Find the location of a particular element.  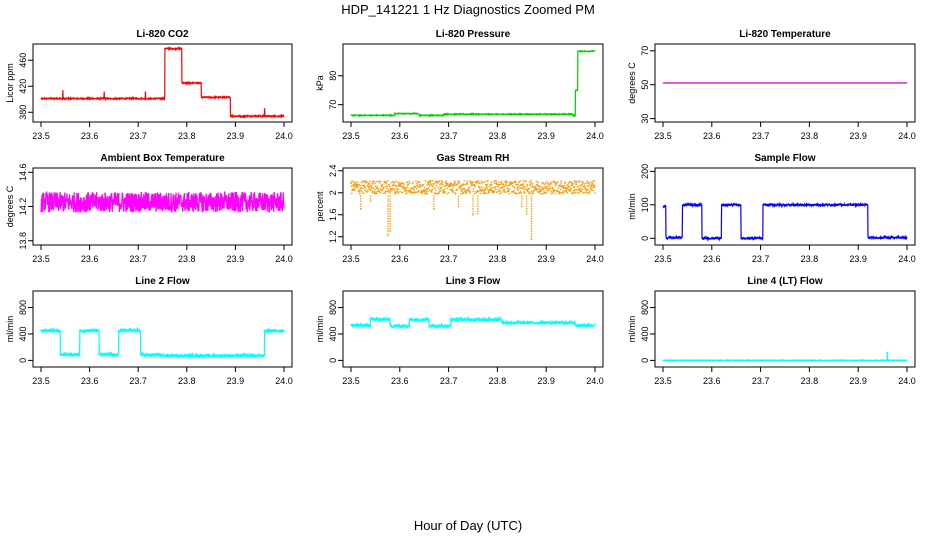

x-tick-label: 23.8 is located at coordinates (187, 136).